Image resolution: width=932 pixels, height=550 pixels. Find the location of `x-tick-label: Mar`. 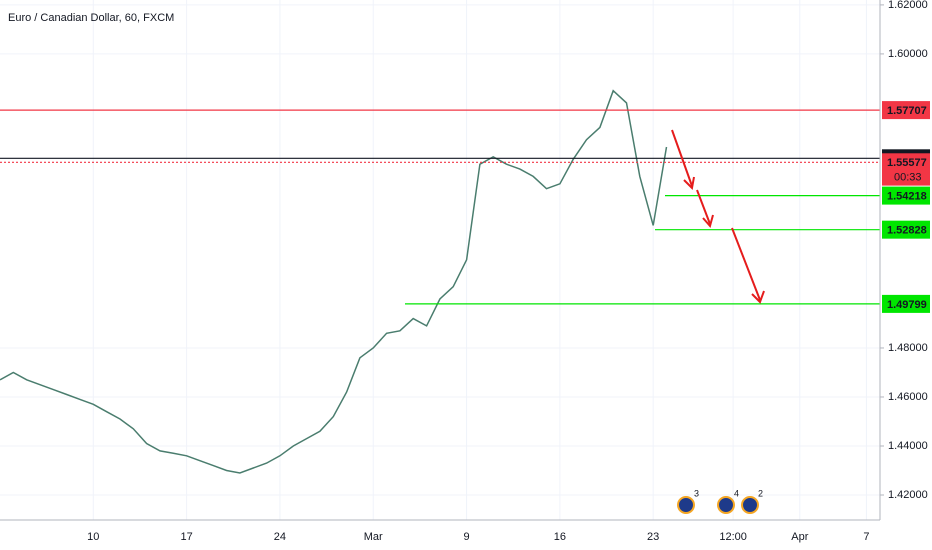

x-tick-label: Mar is located at coordinates (373, 537).